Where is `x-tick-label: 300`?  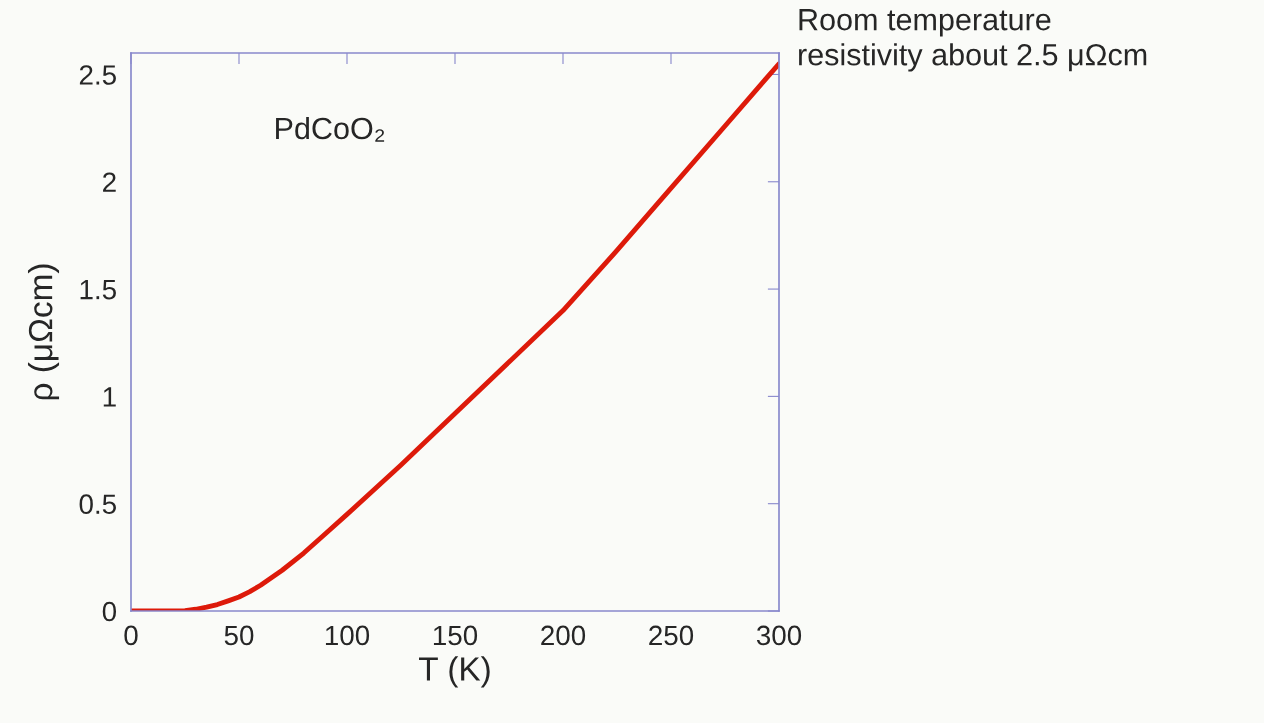
x-tick-label: 300 is located at coordinates (779, 635).